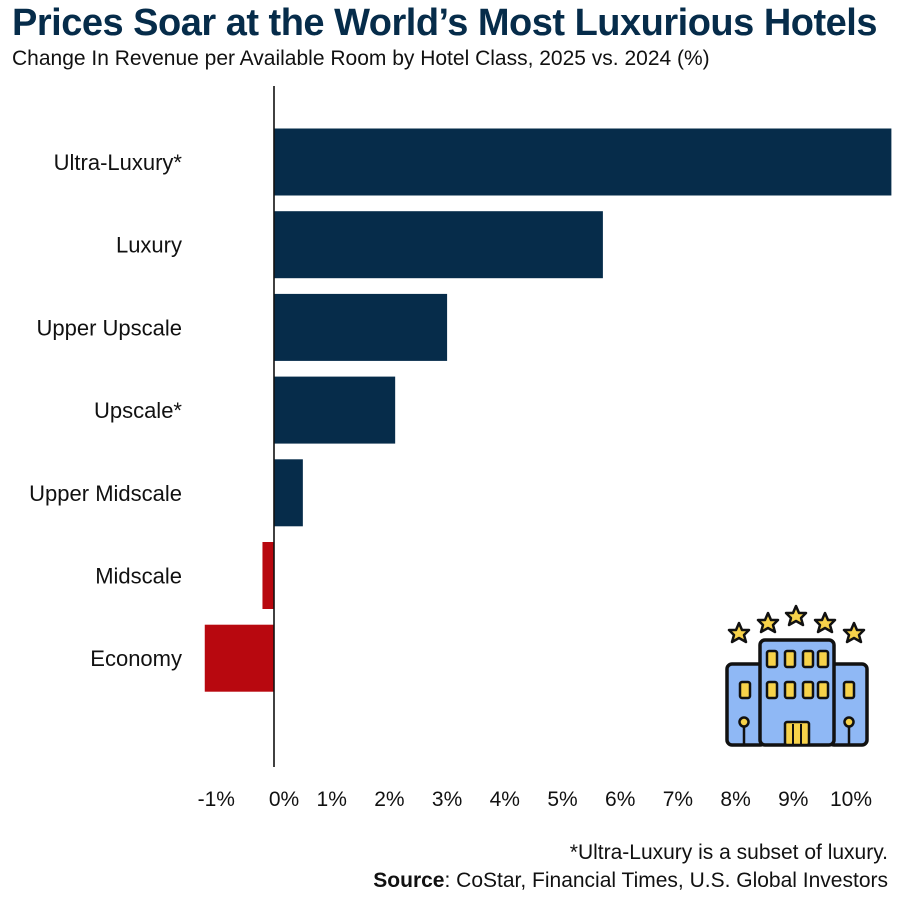  I want to click on bar-economy, so click(239, 658).